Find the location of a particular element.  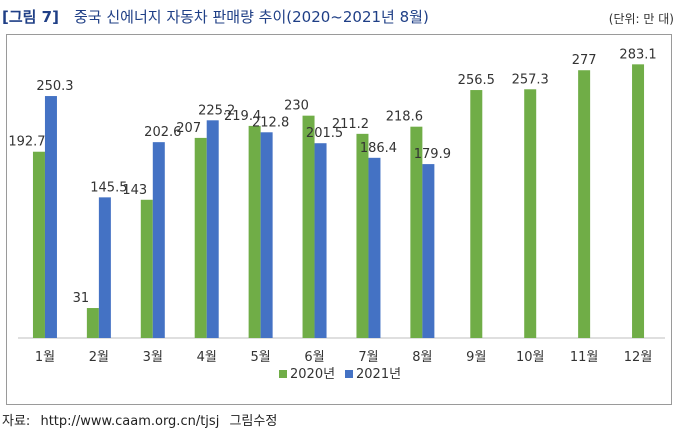

x-tick-label-4: 4월 is located at coordinates (207, 357).